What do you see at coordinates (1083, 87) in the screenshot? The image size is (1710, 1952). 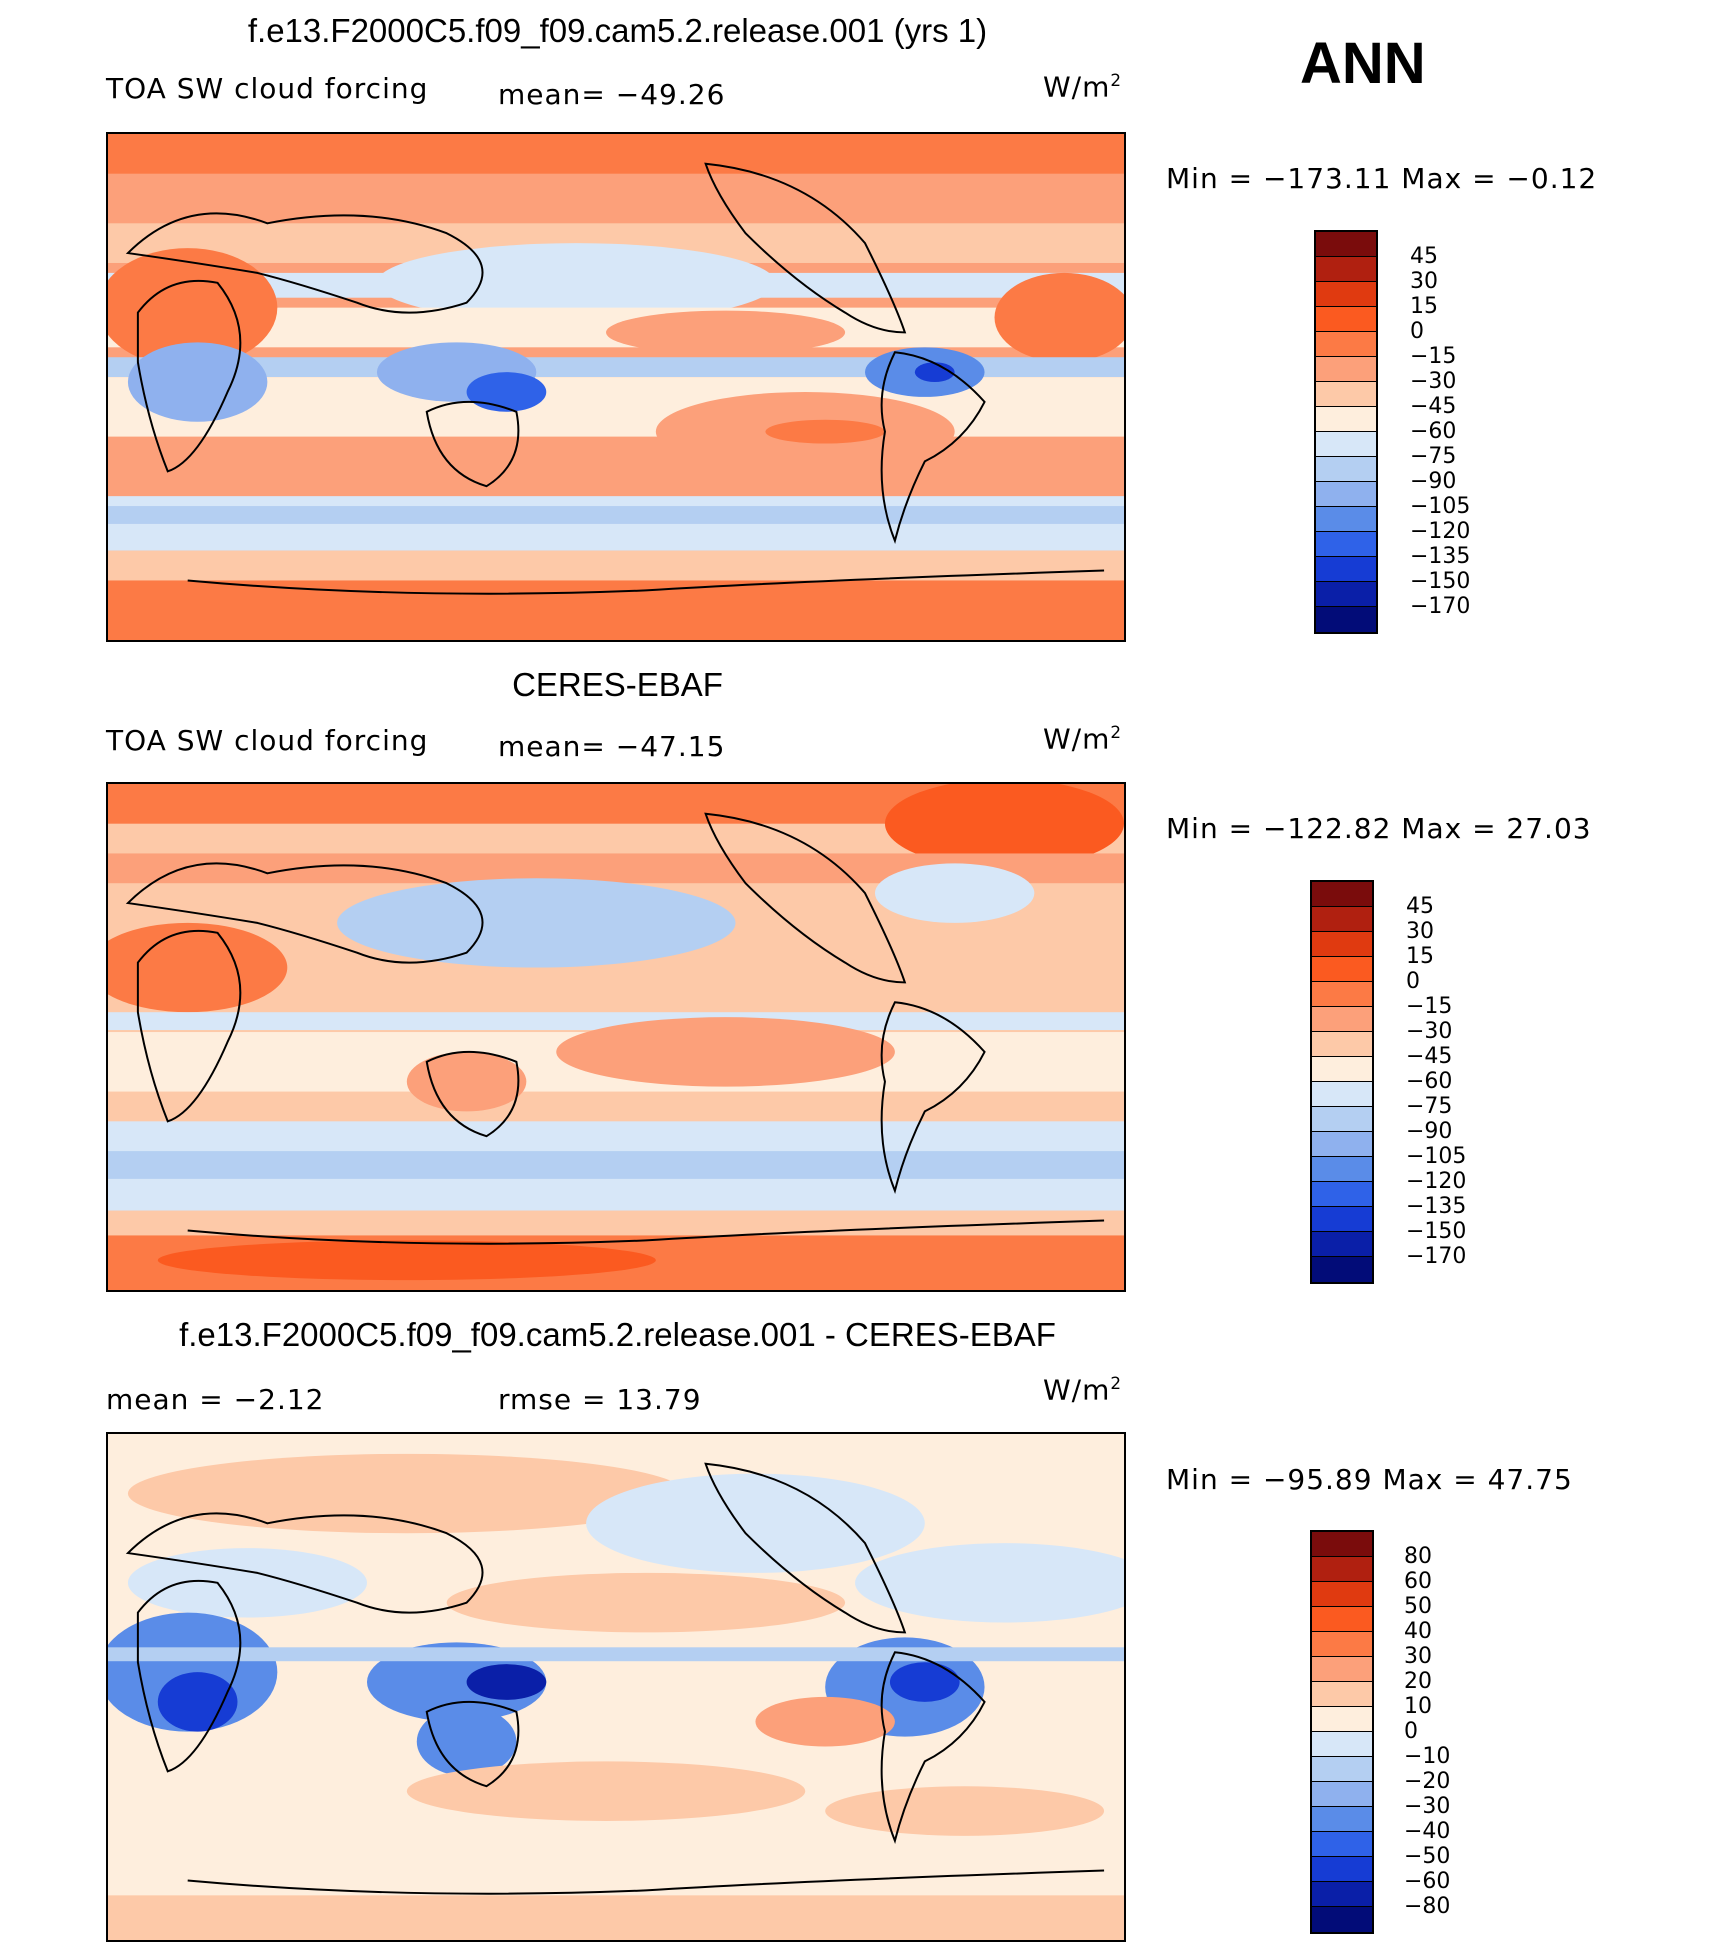 I see `panel1-units: W/m2` at bounding box center [1083, 87].